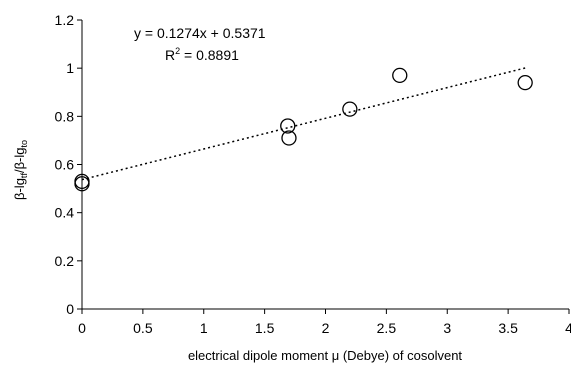 This screenshot has height=368, width=571. What do you see at coordinates (200, 33) in the screenshot?
I see `trendline-equation: y = 0.1274x + 0.5371` at bounding box center [200, 33].